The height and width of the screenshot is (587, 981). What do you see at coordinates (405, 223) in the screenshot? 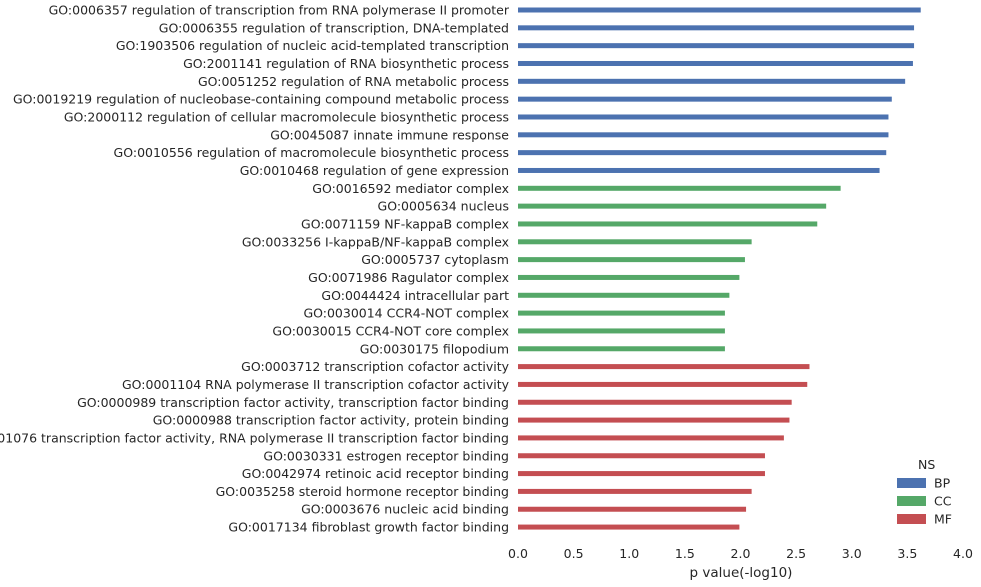
I see `category-label: GO:0071159 NF-kappaB complex` at bounding box center [405, 223].